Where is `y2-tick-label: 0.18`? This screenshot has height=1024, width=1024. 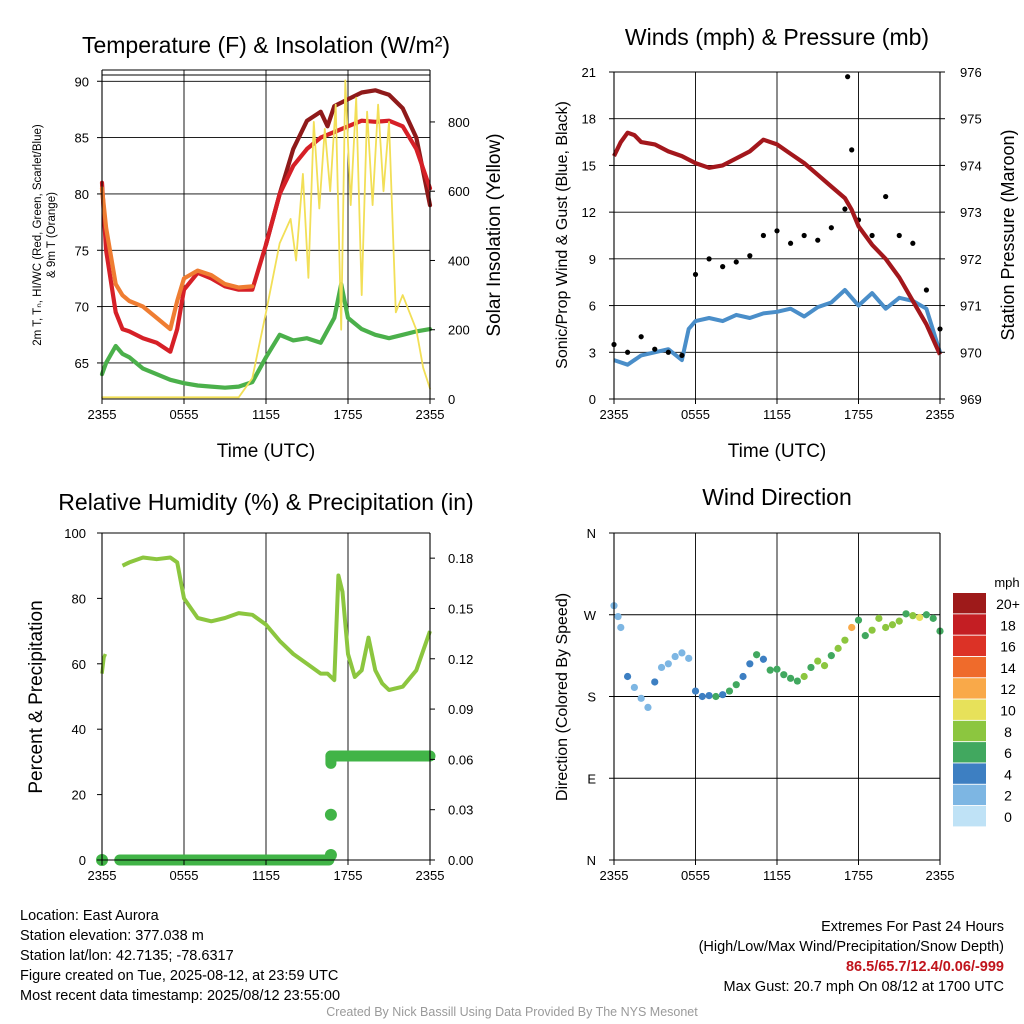 y2-tick-label: 0.18 is located at coordinates (460, 558).